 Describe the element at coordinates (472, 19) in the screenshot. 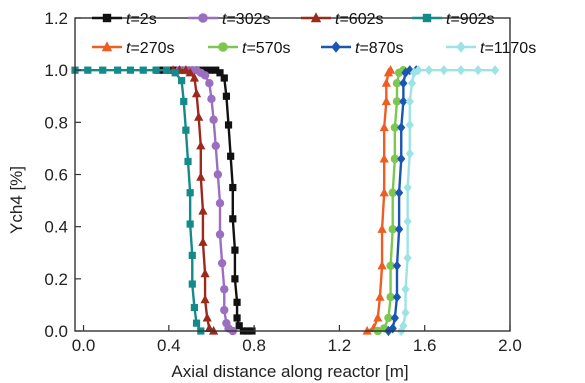

I see `legend-label-value: =902s` at that location.